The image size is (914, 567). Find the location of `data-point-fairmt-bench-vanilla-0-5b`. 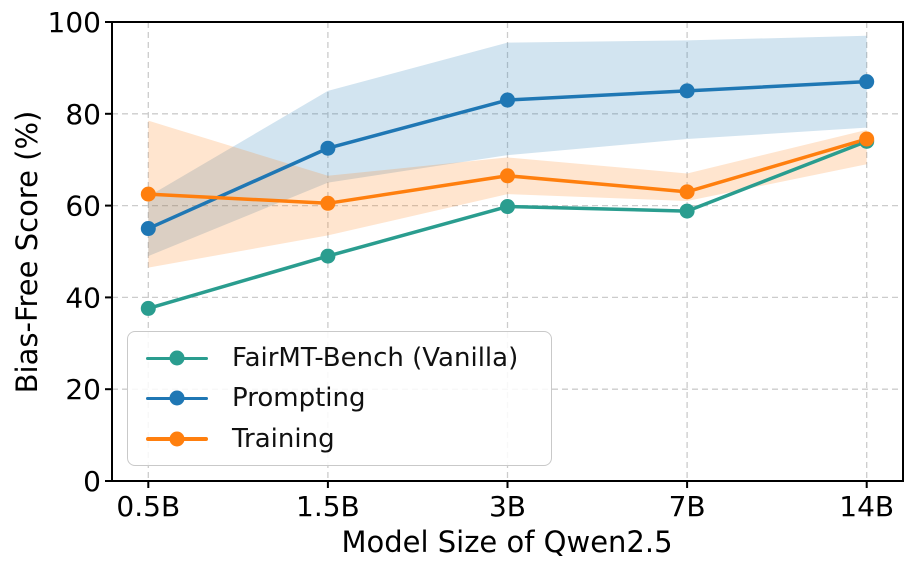

data-point-fairmt-bench-vanilla-0-5b is located at coordinates (148, 308).